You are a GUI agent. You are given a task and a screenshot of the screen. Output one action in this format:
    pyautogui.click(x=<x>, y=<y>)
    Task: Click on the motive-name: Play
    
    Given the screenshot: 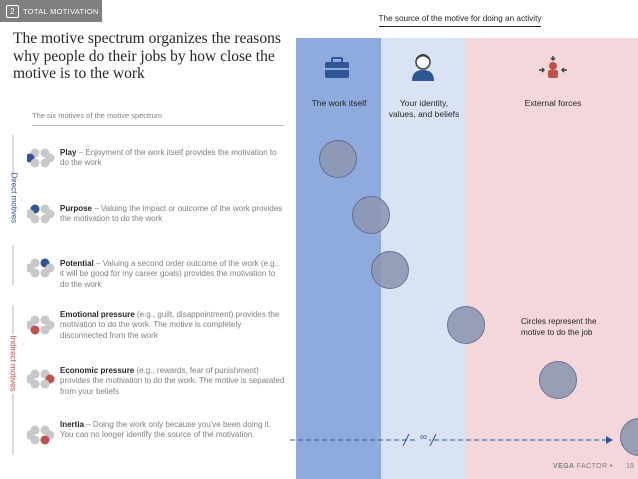 What is the action you would take?
    pyautogui.click(x=68, y=152)
    